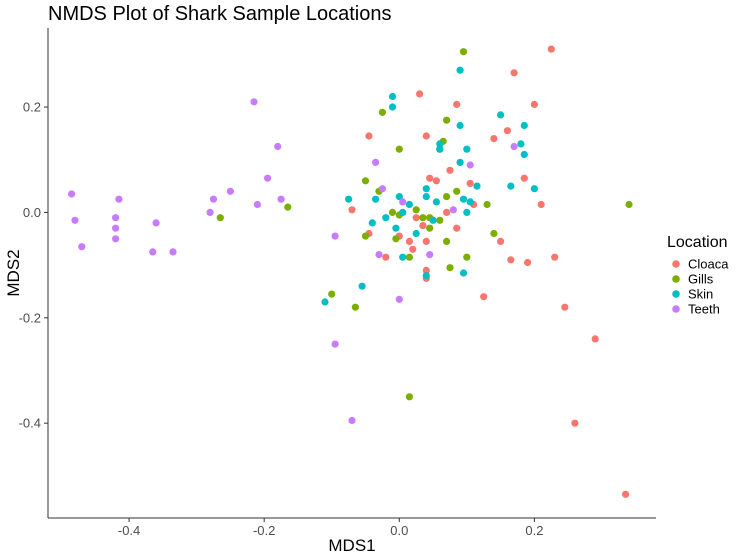  Describe the element at coordinates (704, 309) in the screenshot. I see `legend-label-teeth: Teeth` at that location.